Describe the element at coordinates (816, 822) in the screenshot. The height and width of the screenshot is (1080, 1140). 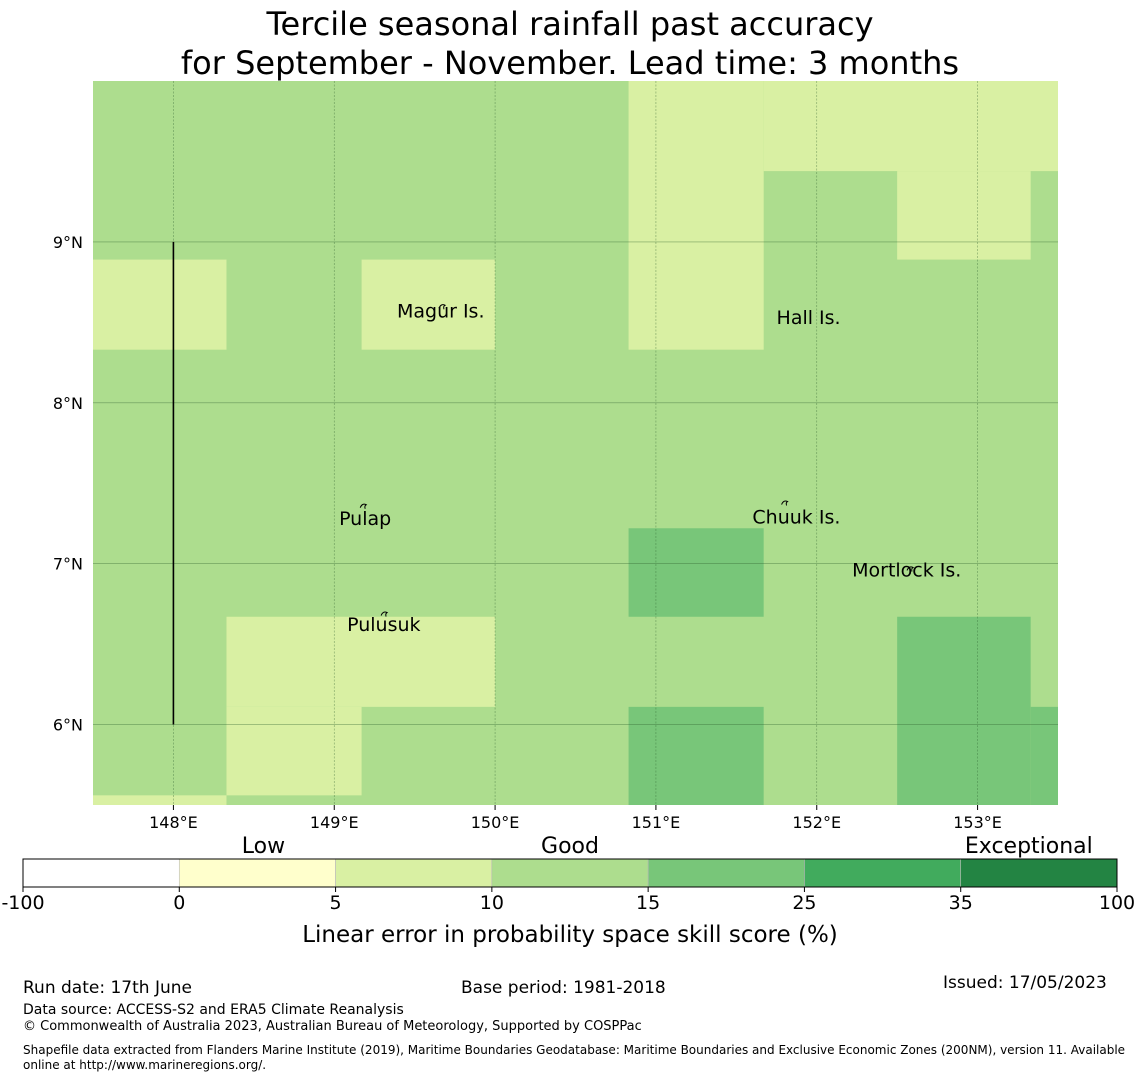
I see `longitude-tick-label: 152°E` at that location.